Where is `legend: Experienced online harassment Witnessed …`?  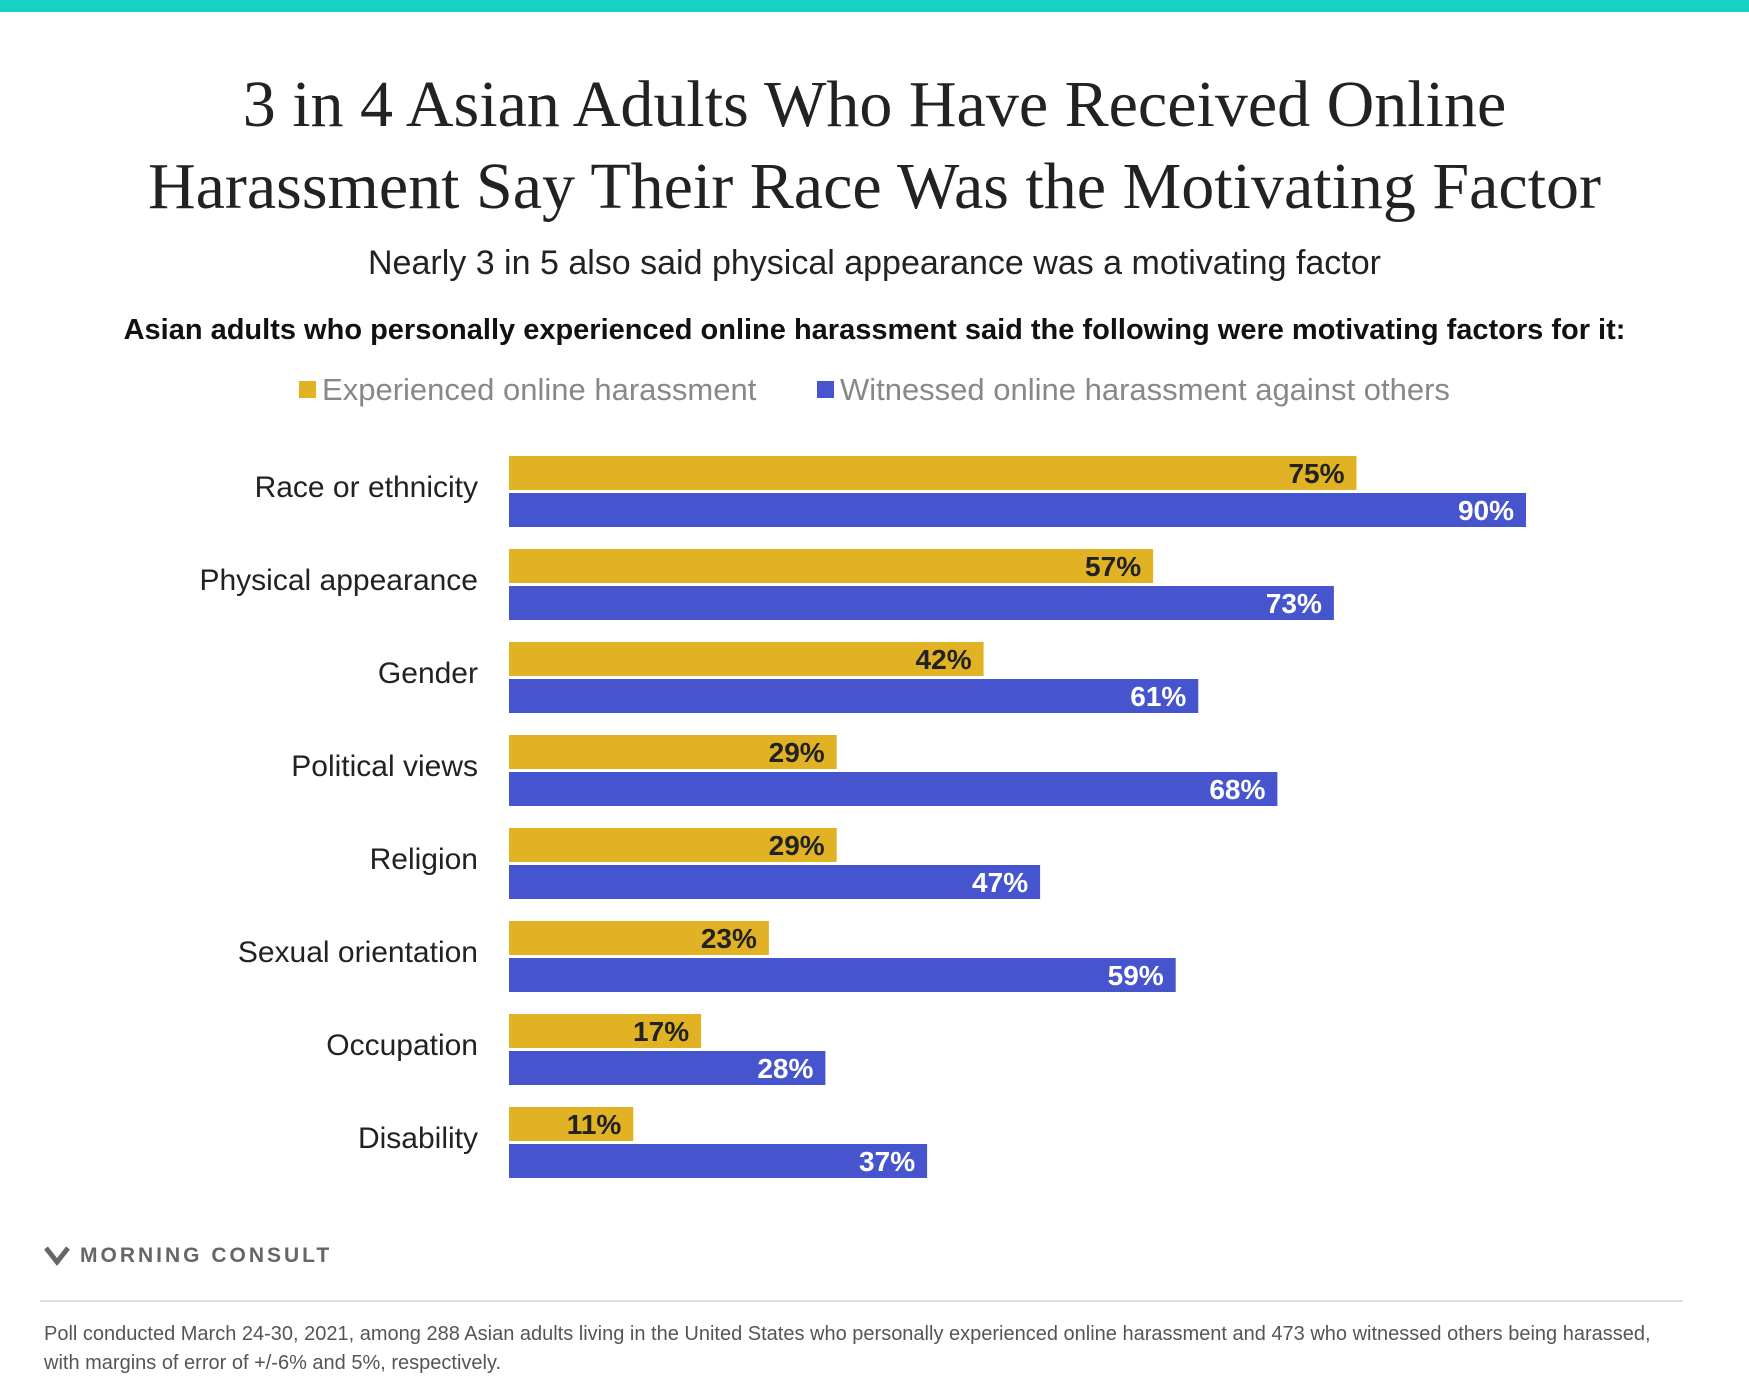
legend: Experienced online harassment Witnessed … is located at coordinates (874, 390).